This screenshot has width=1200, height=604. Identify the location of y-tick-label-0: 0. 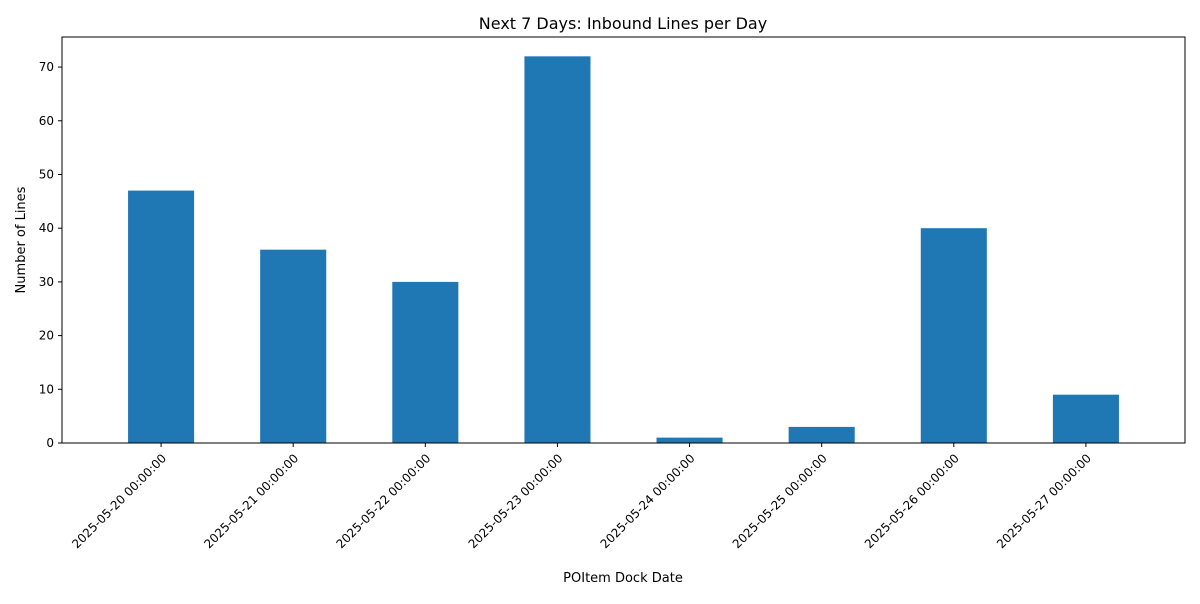
(50, 443).